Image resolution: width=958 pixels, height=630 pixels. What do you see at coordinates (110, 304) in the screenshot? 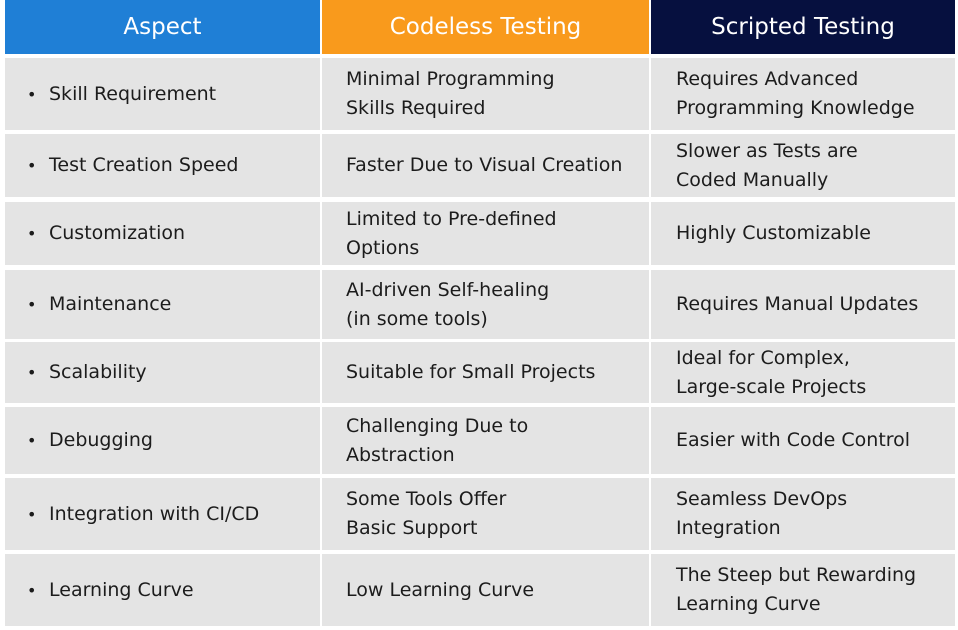
I see `aspect-label: Maintenance` at bounding box center [110, 304].